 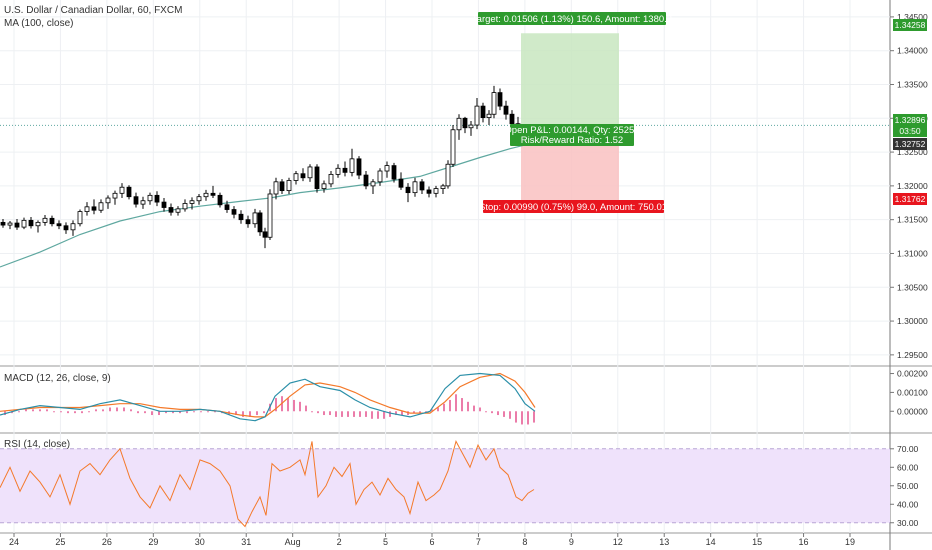 I want to click on time-tick-label: Aug, so click(x=293, y=542).